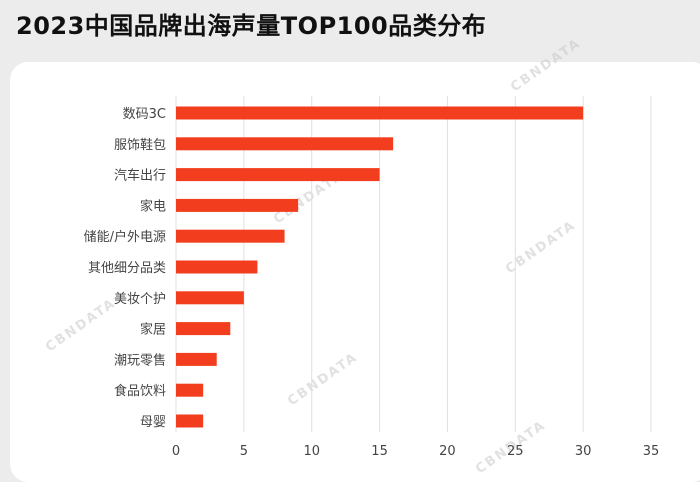 The width and height of the screenshot is (700, 482). I want to click on x-tick-label: 20, so click(447, 451).